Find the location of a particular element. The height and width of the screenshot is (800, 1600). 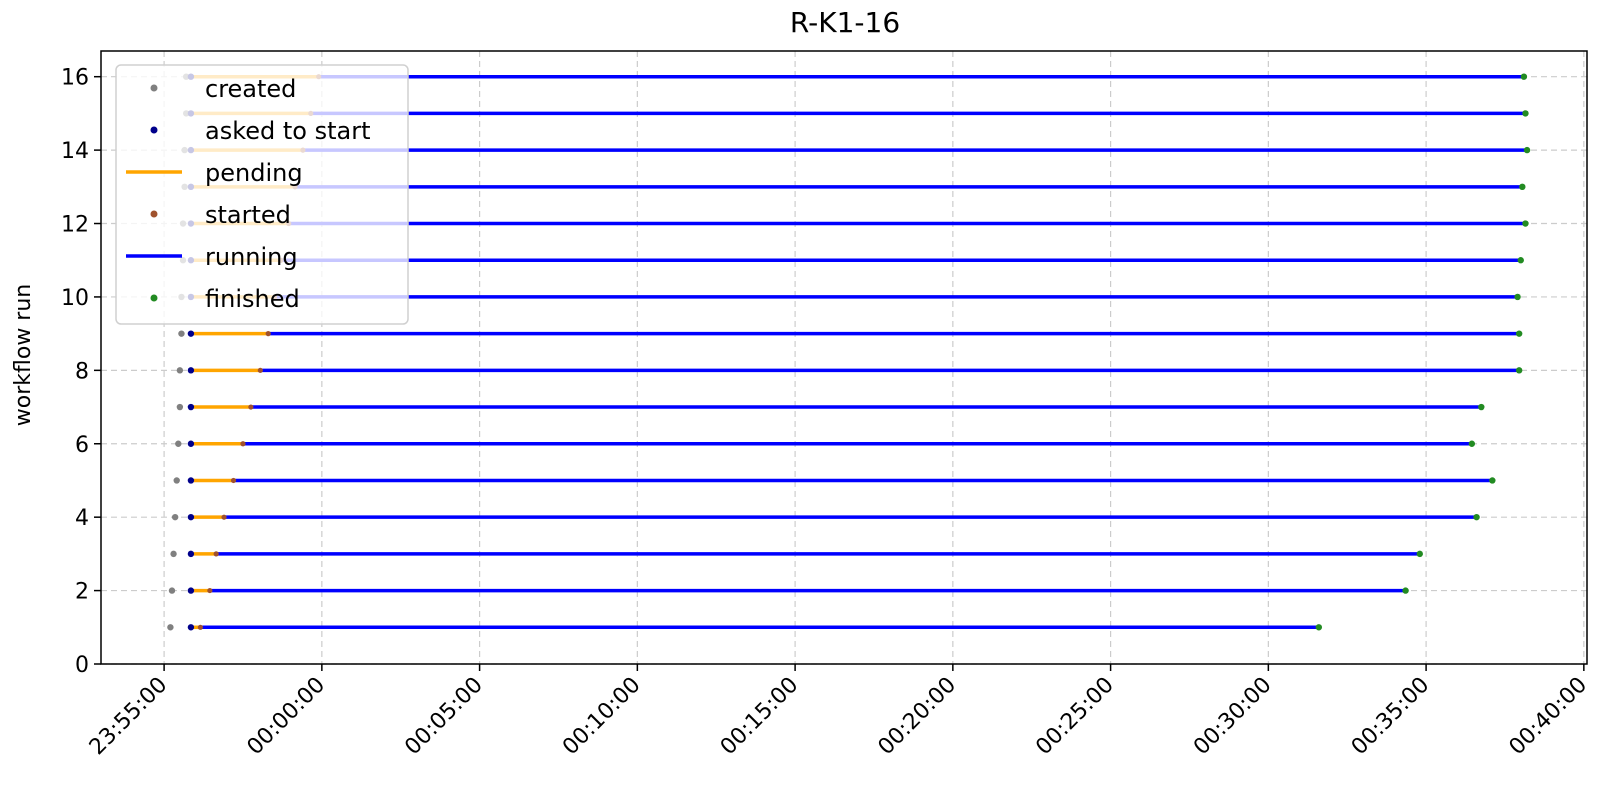

y-tick-label: 8 is located at coordinates (82, 371).